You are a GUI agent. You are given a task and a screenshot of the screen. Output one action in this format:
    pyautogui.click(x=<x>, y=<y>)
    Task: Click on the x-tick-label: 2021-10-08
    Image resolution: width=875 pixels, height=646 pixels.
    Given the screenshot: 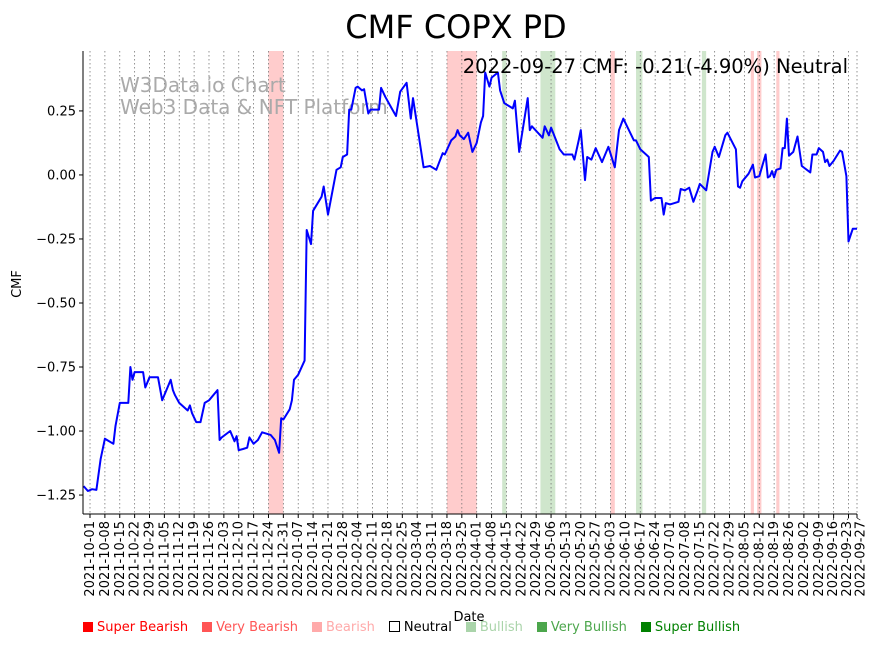 What is the action you would take?
    pyautogui.click(x=105, y=559)
    